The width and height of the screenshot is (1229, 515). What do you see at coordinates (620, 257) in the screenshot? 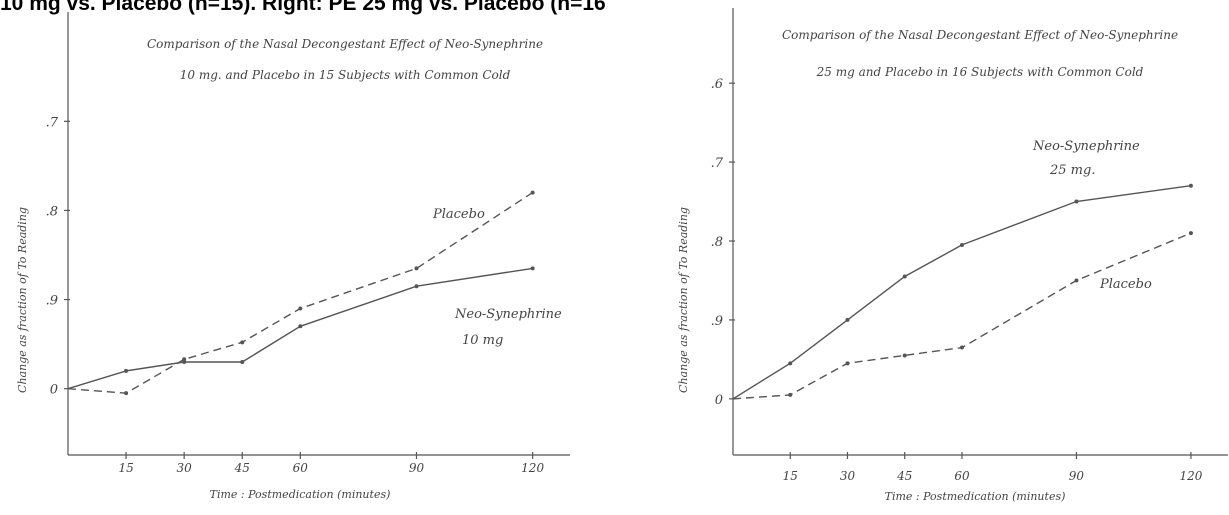
I see `panel-gap` at bounding box center [620, 257].